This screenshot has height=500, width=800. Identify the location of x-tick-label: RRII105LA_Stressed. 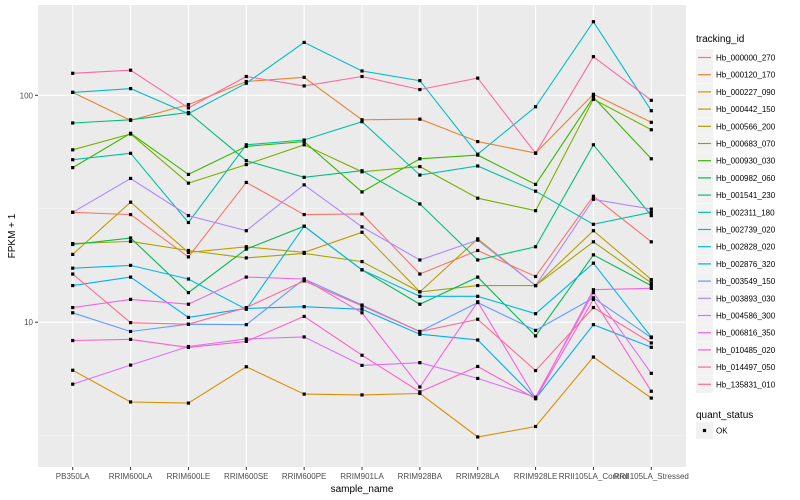
(651, 476).